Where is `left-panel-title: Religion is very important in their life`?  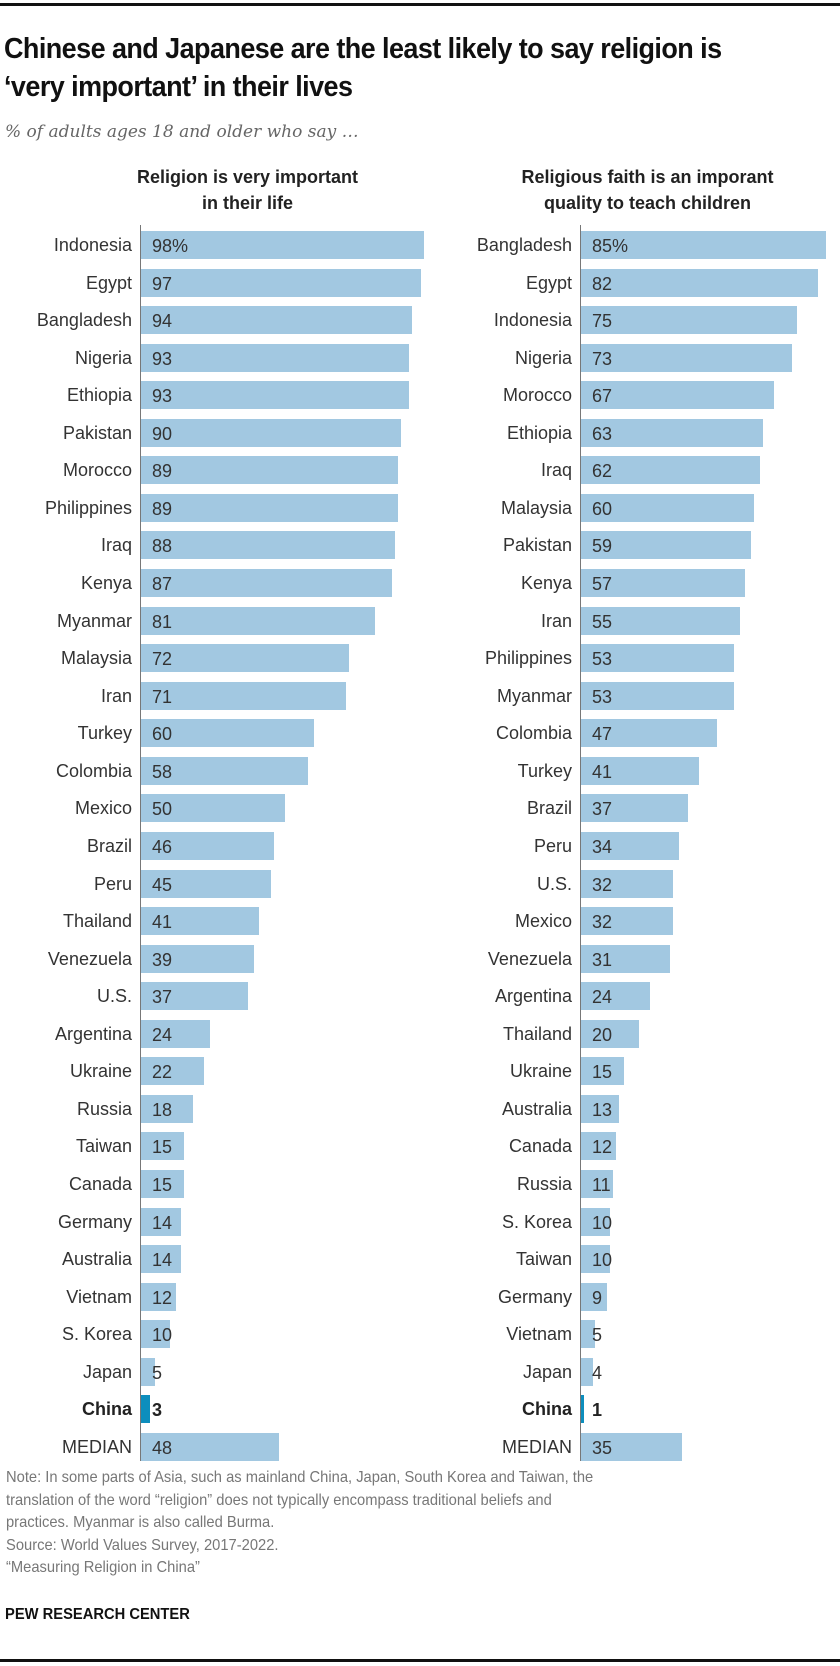
left-panel-title: Religion is very important in their life is located at coordinates (247, 190).